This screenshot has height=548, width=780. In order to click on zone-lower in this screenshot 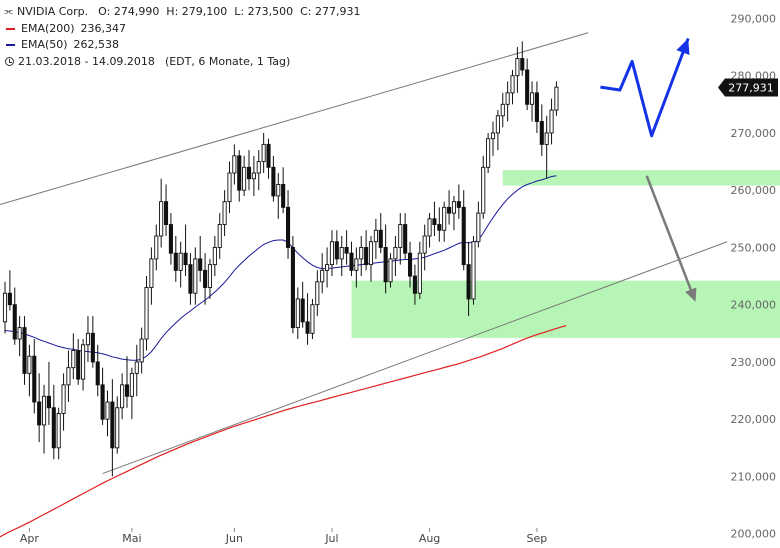, I will do `click(565, 309)`.